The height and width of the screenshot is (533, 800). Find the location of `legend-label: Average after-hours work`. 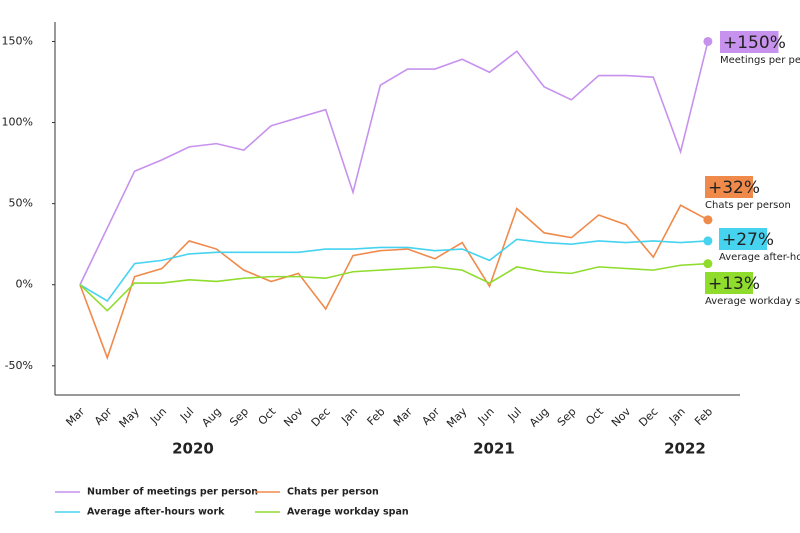

legend-label: Average after-hours work is located at coordinates (156, 512).